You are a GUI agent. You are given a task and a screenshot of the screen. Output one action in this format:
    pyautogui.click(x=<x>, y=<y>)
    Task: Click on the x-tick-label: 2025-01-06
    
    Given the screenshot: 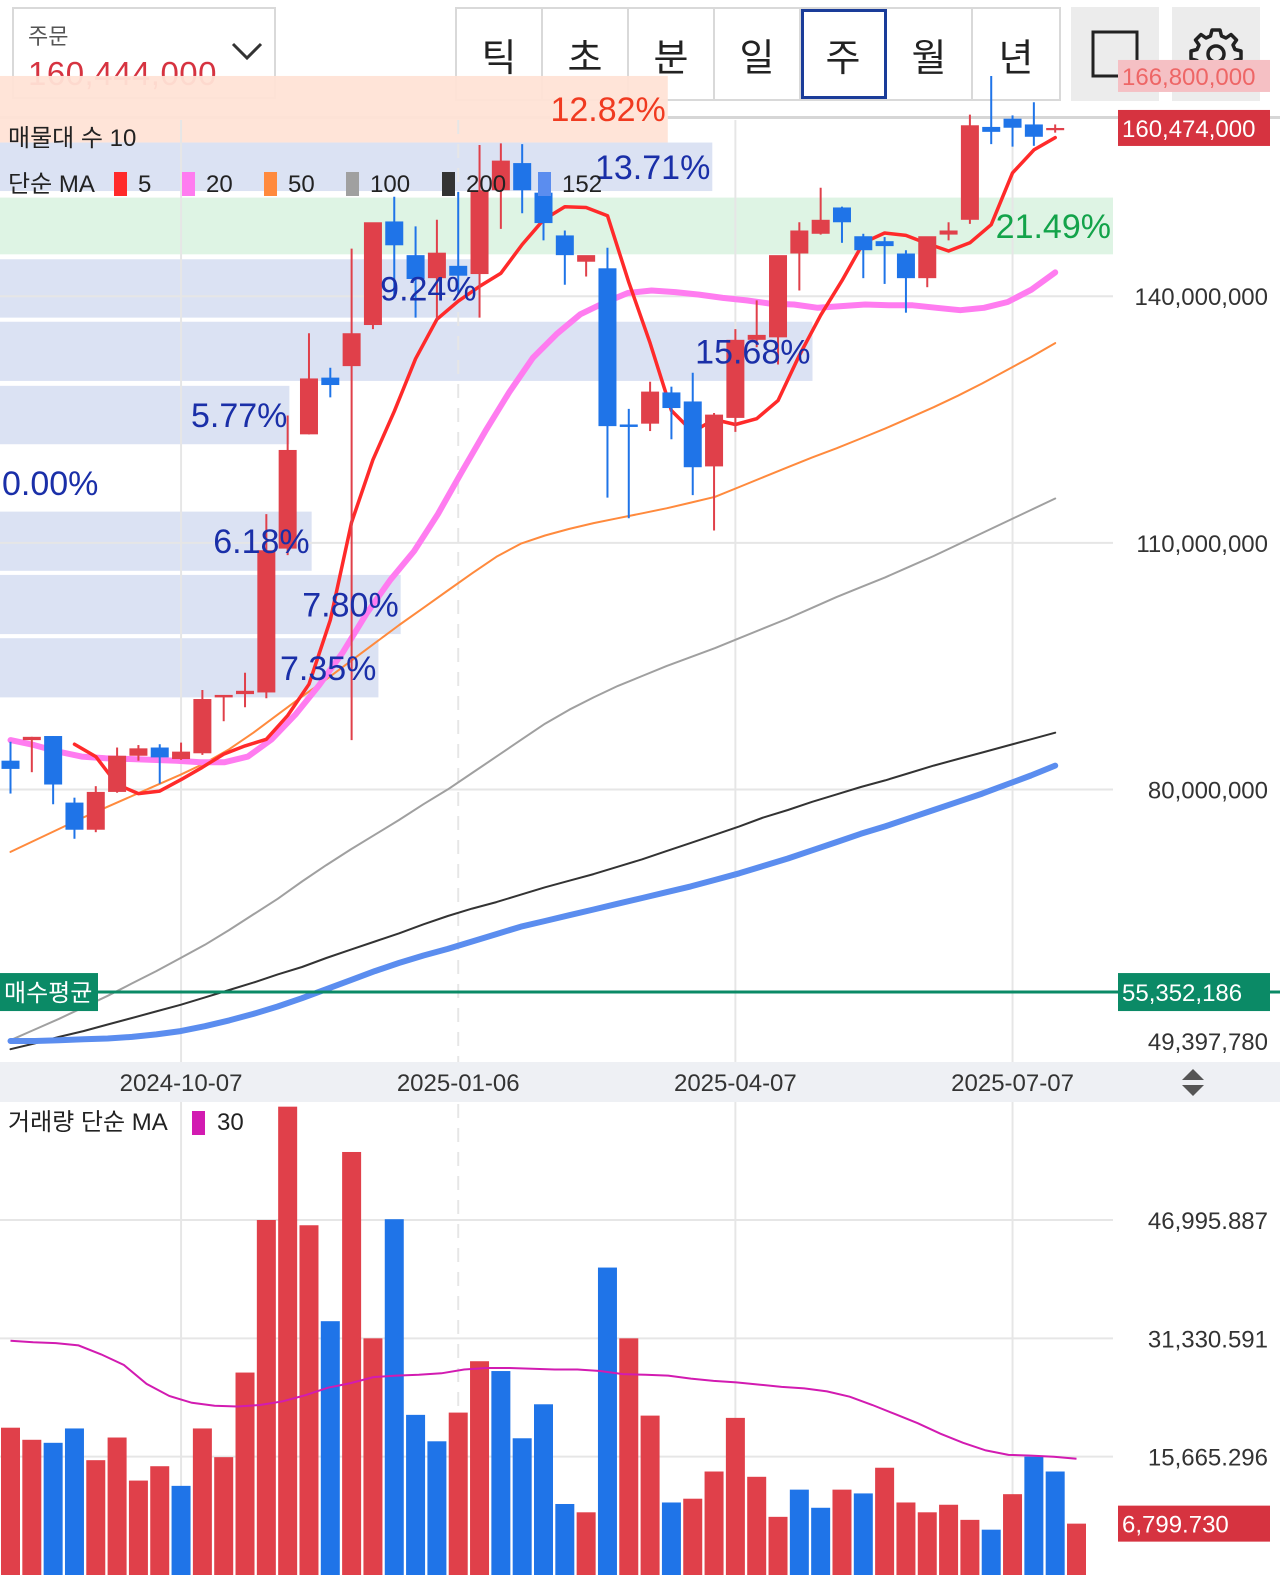 What is the action you would take?
    pyautogui.click(x=458, y=1083)
    